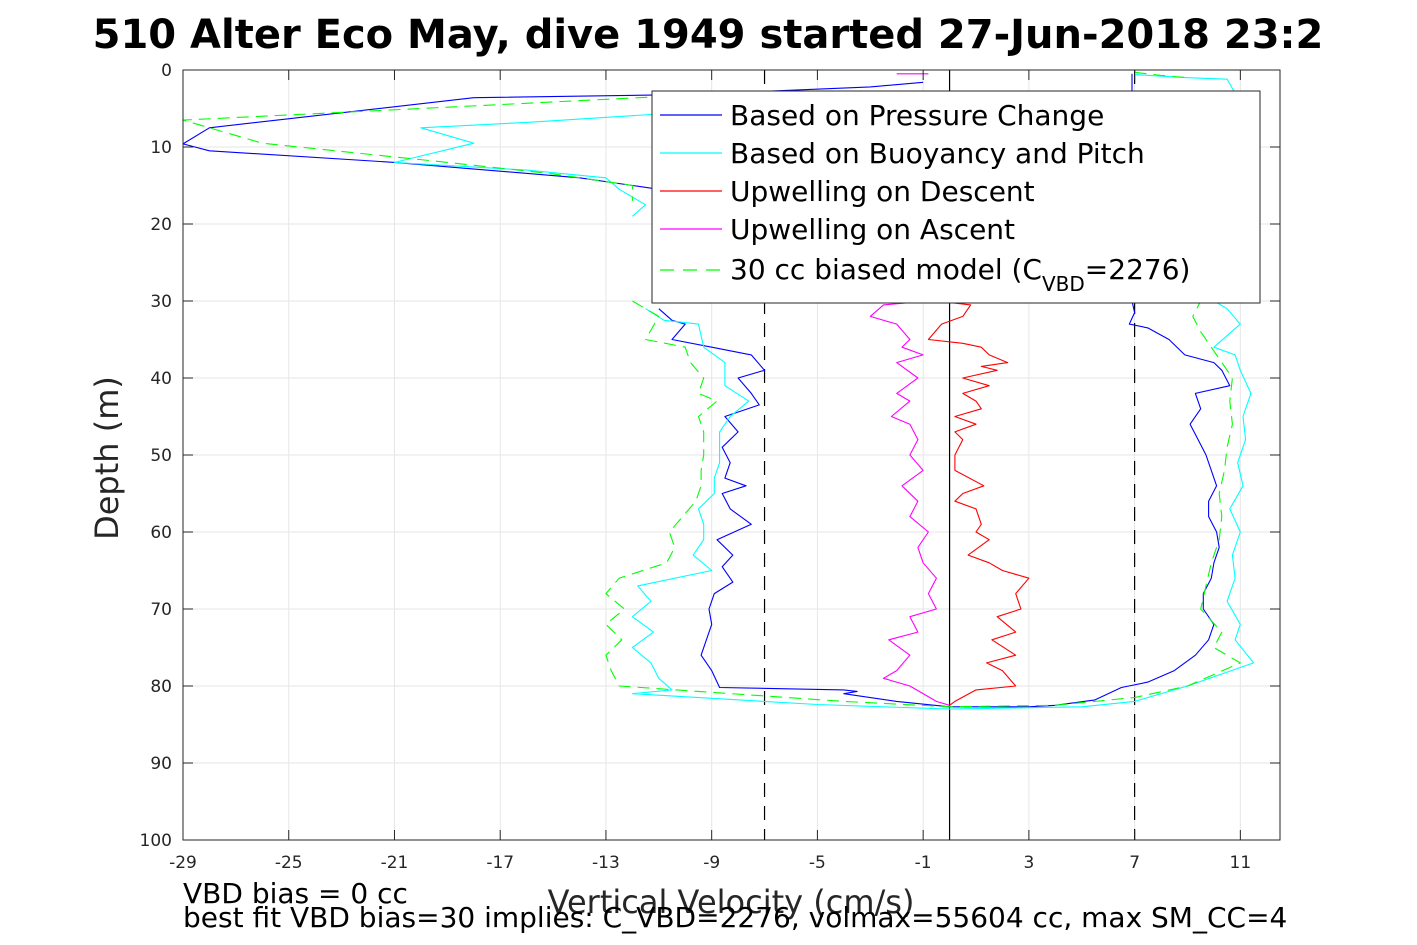 This screenshot has width=1417, height=945. What do you see at coordinates (917, 115) in the screenshot?
I see `legend-label-0: Based on Pressure Change` at bounding box center [917, 115].